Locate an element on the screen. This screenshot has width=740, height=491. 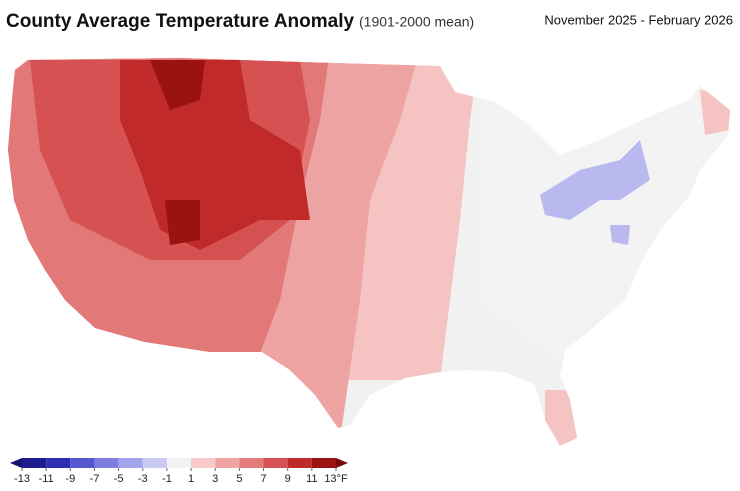
legend-label: 5 is located at coordinates (239, 479).